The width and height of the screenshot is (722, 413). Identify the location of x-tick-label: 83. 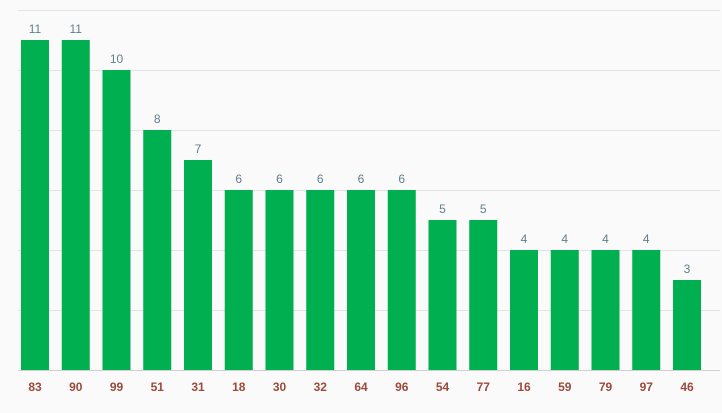
(35, 387).